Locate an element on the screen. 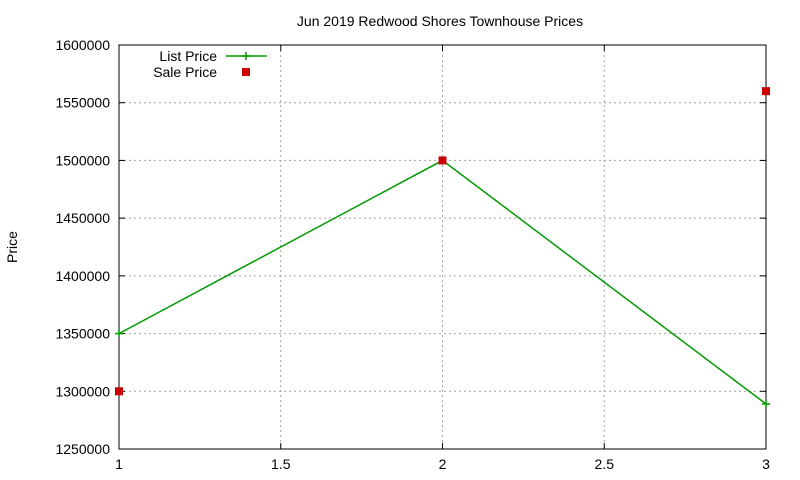 Image resolution: width=800 pixels, height=480 pixels. y-tick-label: 1500000 is located at coordinates (82, 160).